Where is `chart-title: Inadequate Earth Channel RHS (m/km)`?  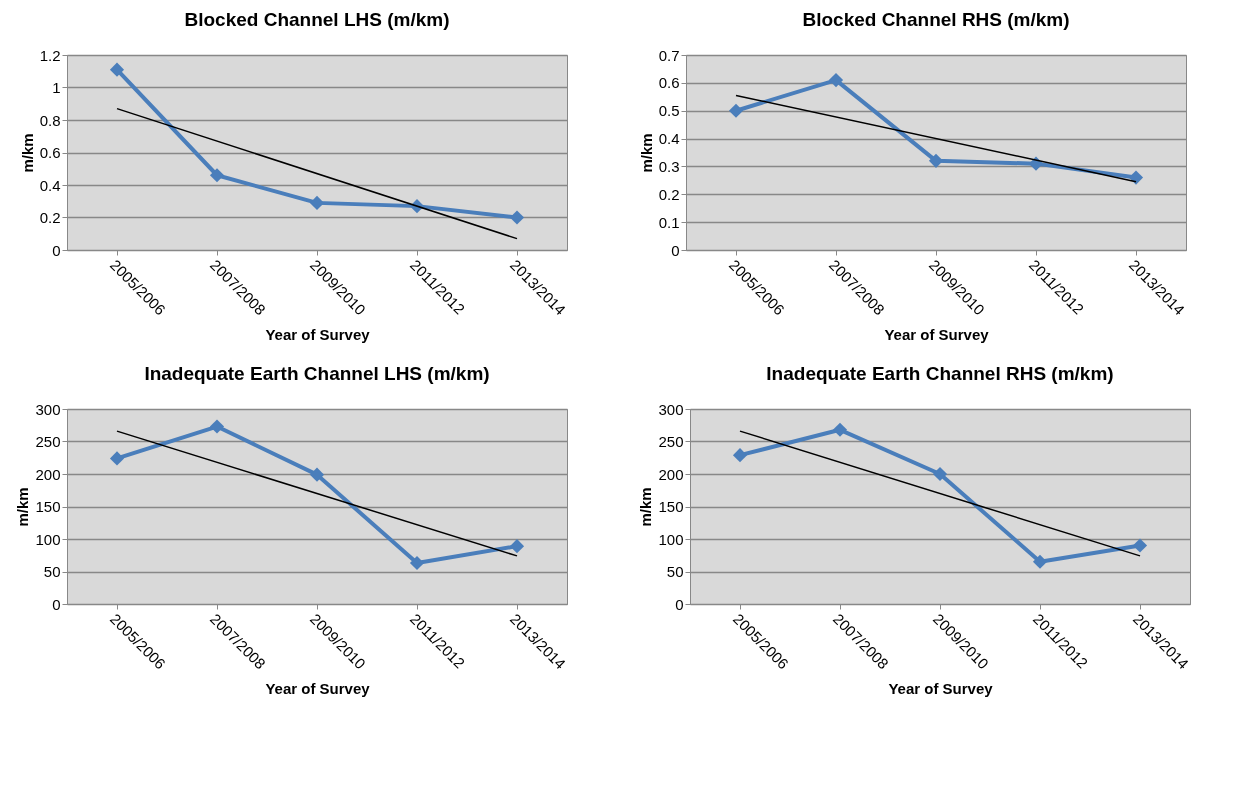 chart-title: Inadequate Earth Channel RHS (m/km) is located at coordinates (940, 373).